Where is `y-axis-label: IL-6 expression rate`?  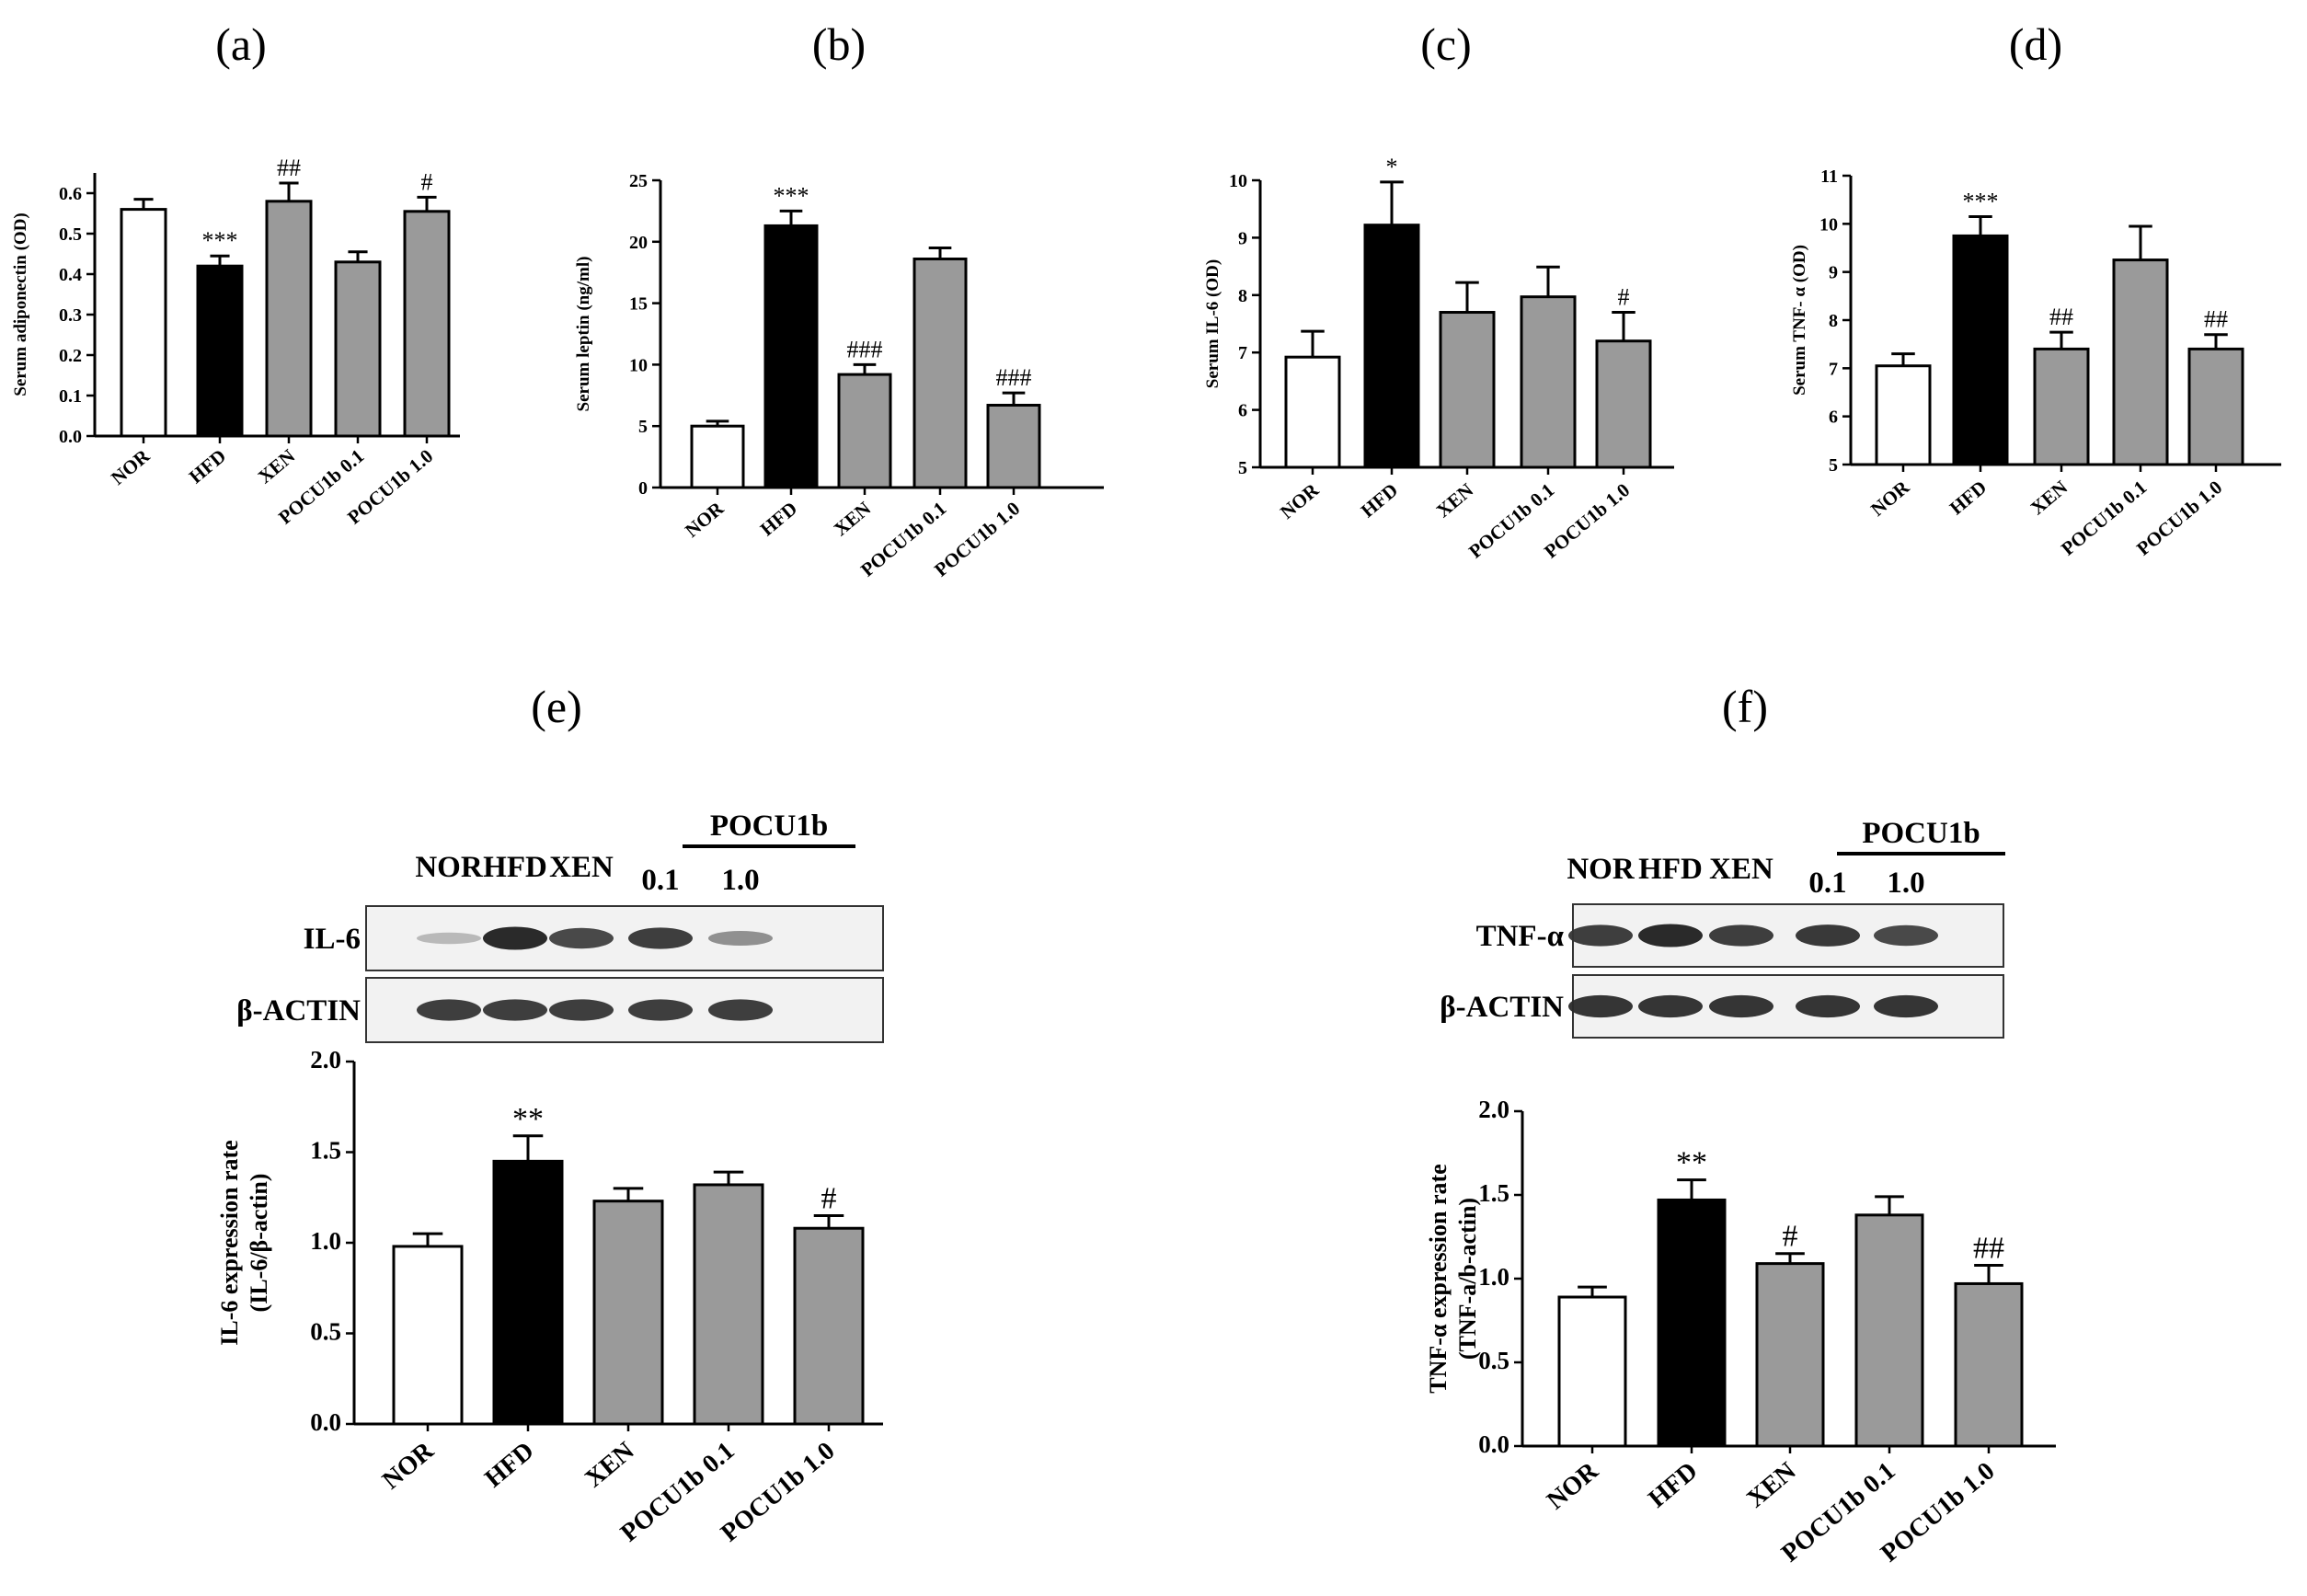 y-axis-label: IL-6 expression rate is located at coordinates (229, 1243).